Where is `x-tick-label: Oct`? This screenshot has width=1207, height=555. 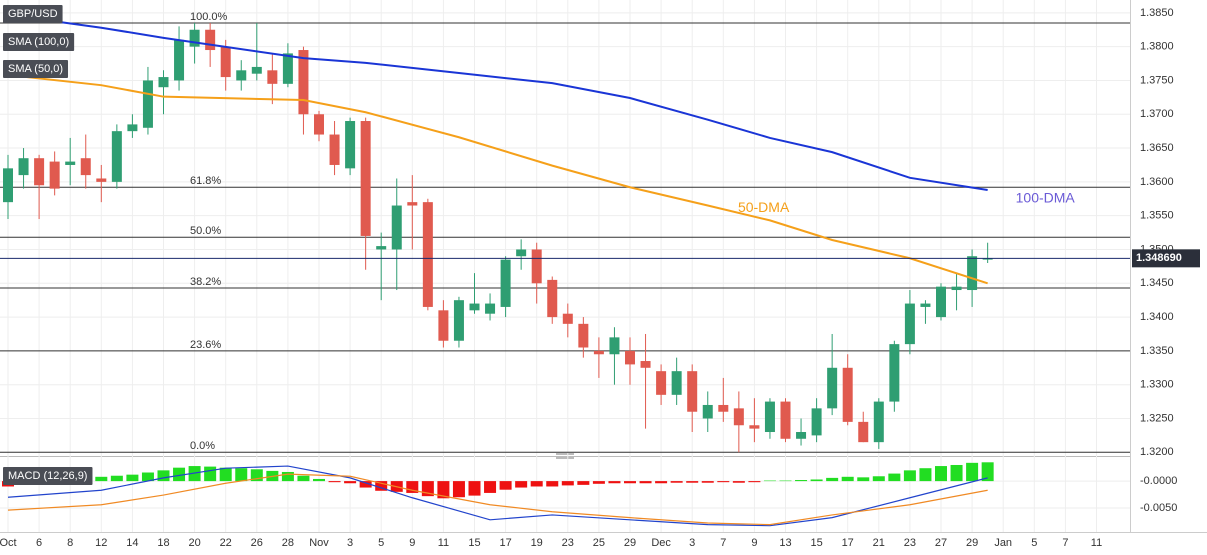
x-tick-label: Oct is located at coordinates (8, 543).